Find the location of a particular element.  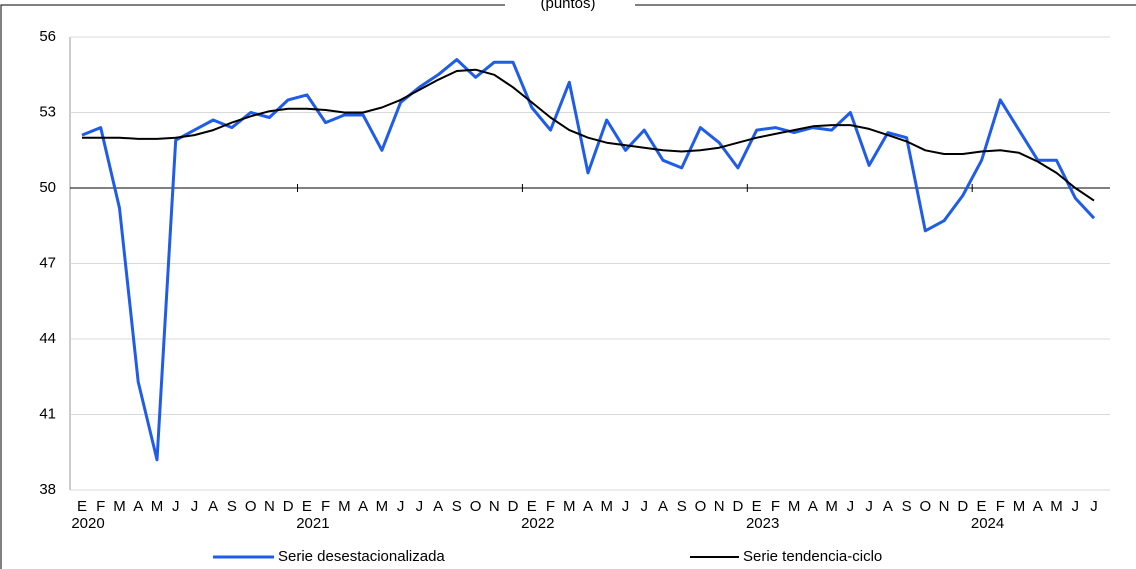

legend-label: Serie tendencia-ciclo is located at coordinates (812, 556).